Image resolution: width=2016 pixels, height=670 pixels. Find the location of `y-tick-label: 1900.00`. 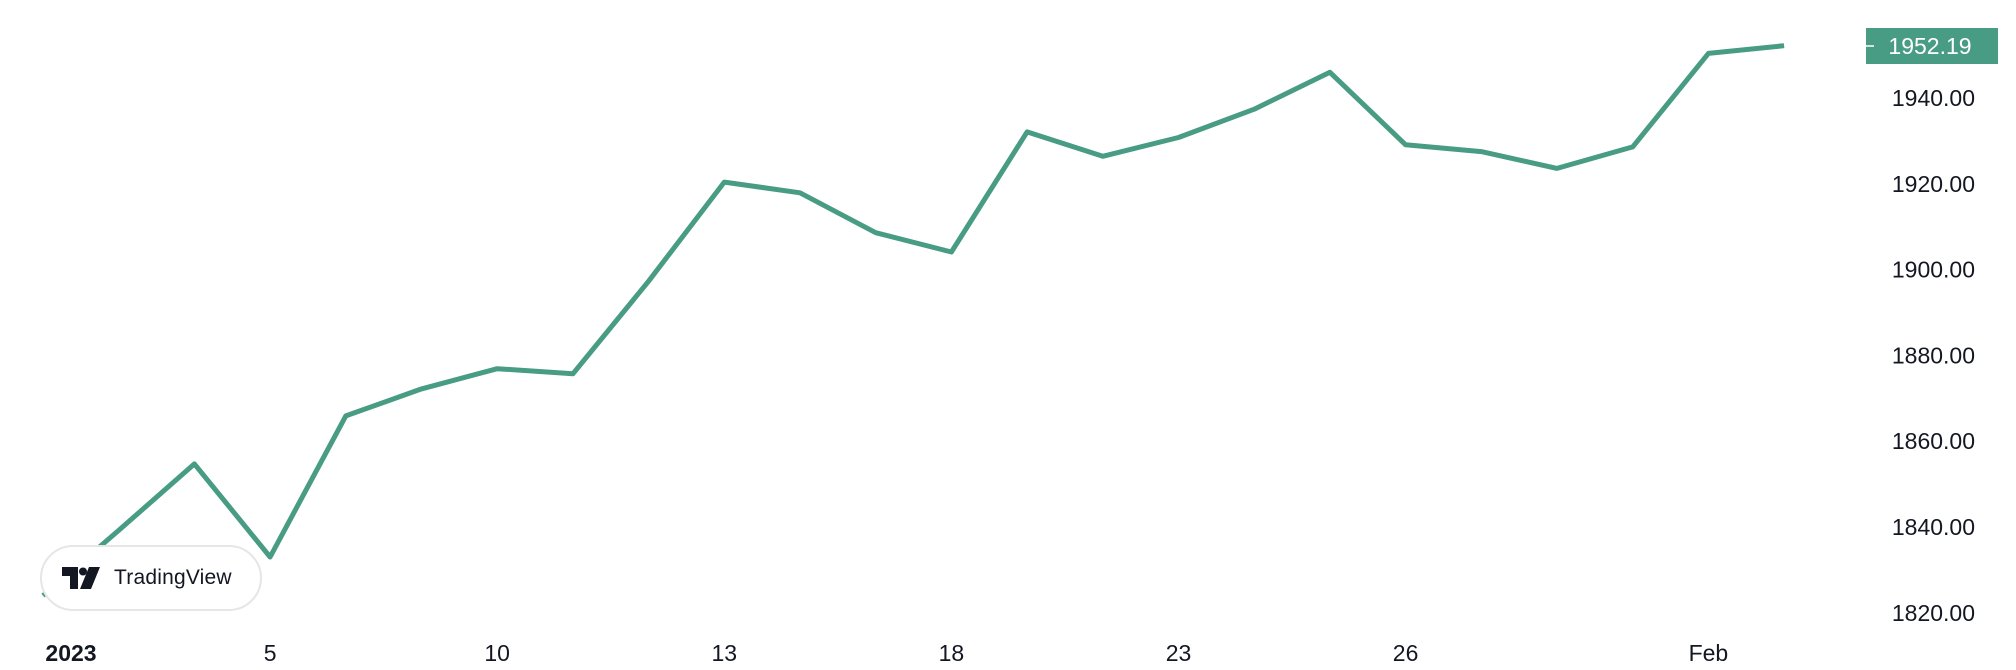

y-tick-label: 1900.00 is located at coordinates (1933, 270).